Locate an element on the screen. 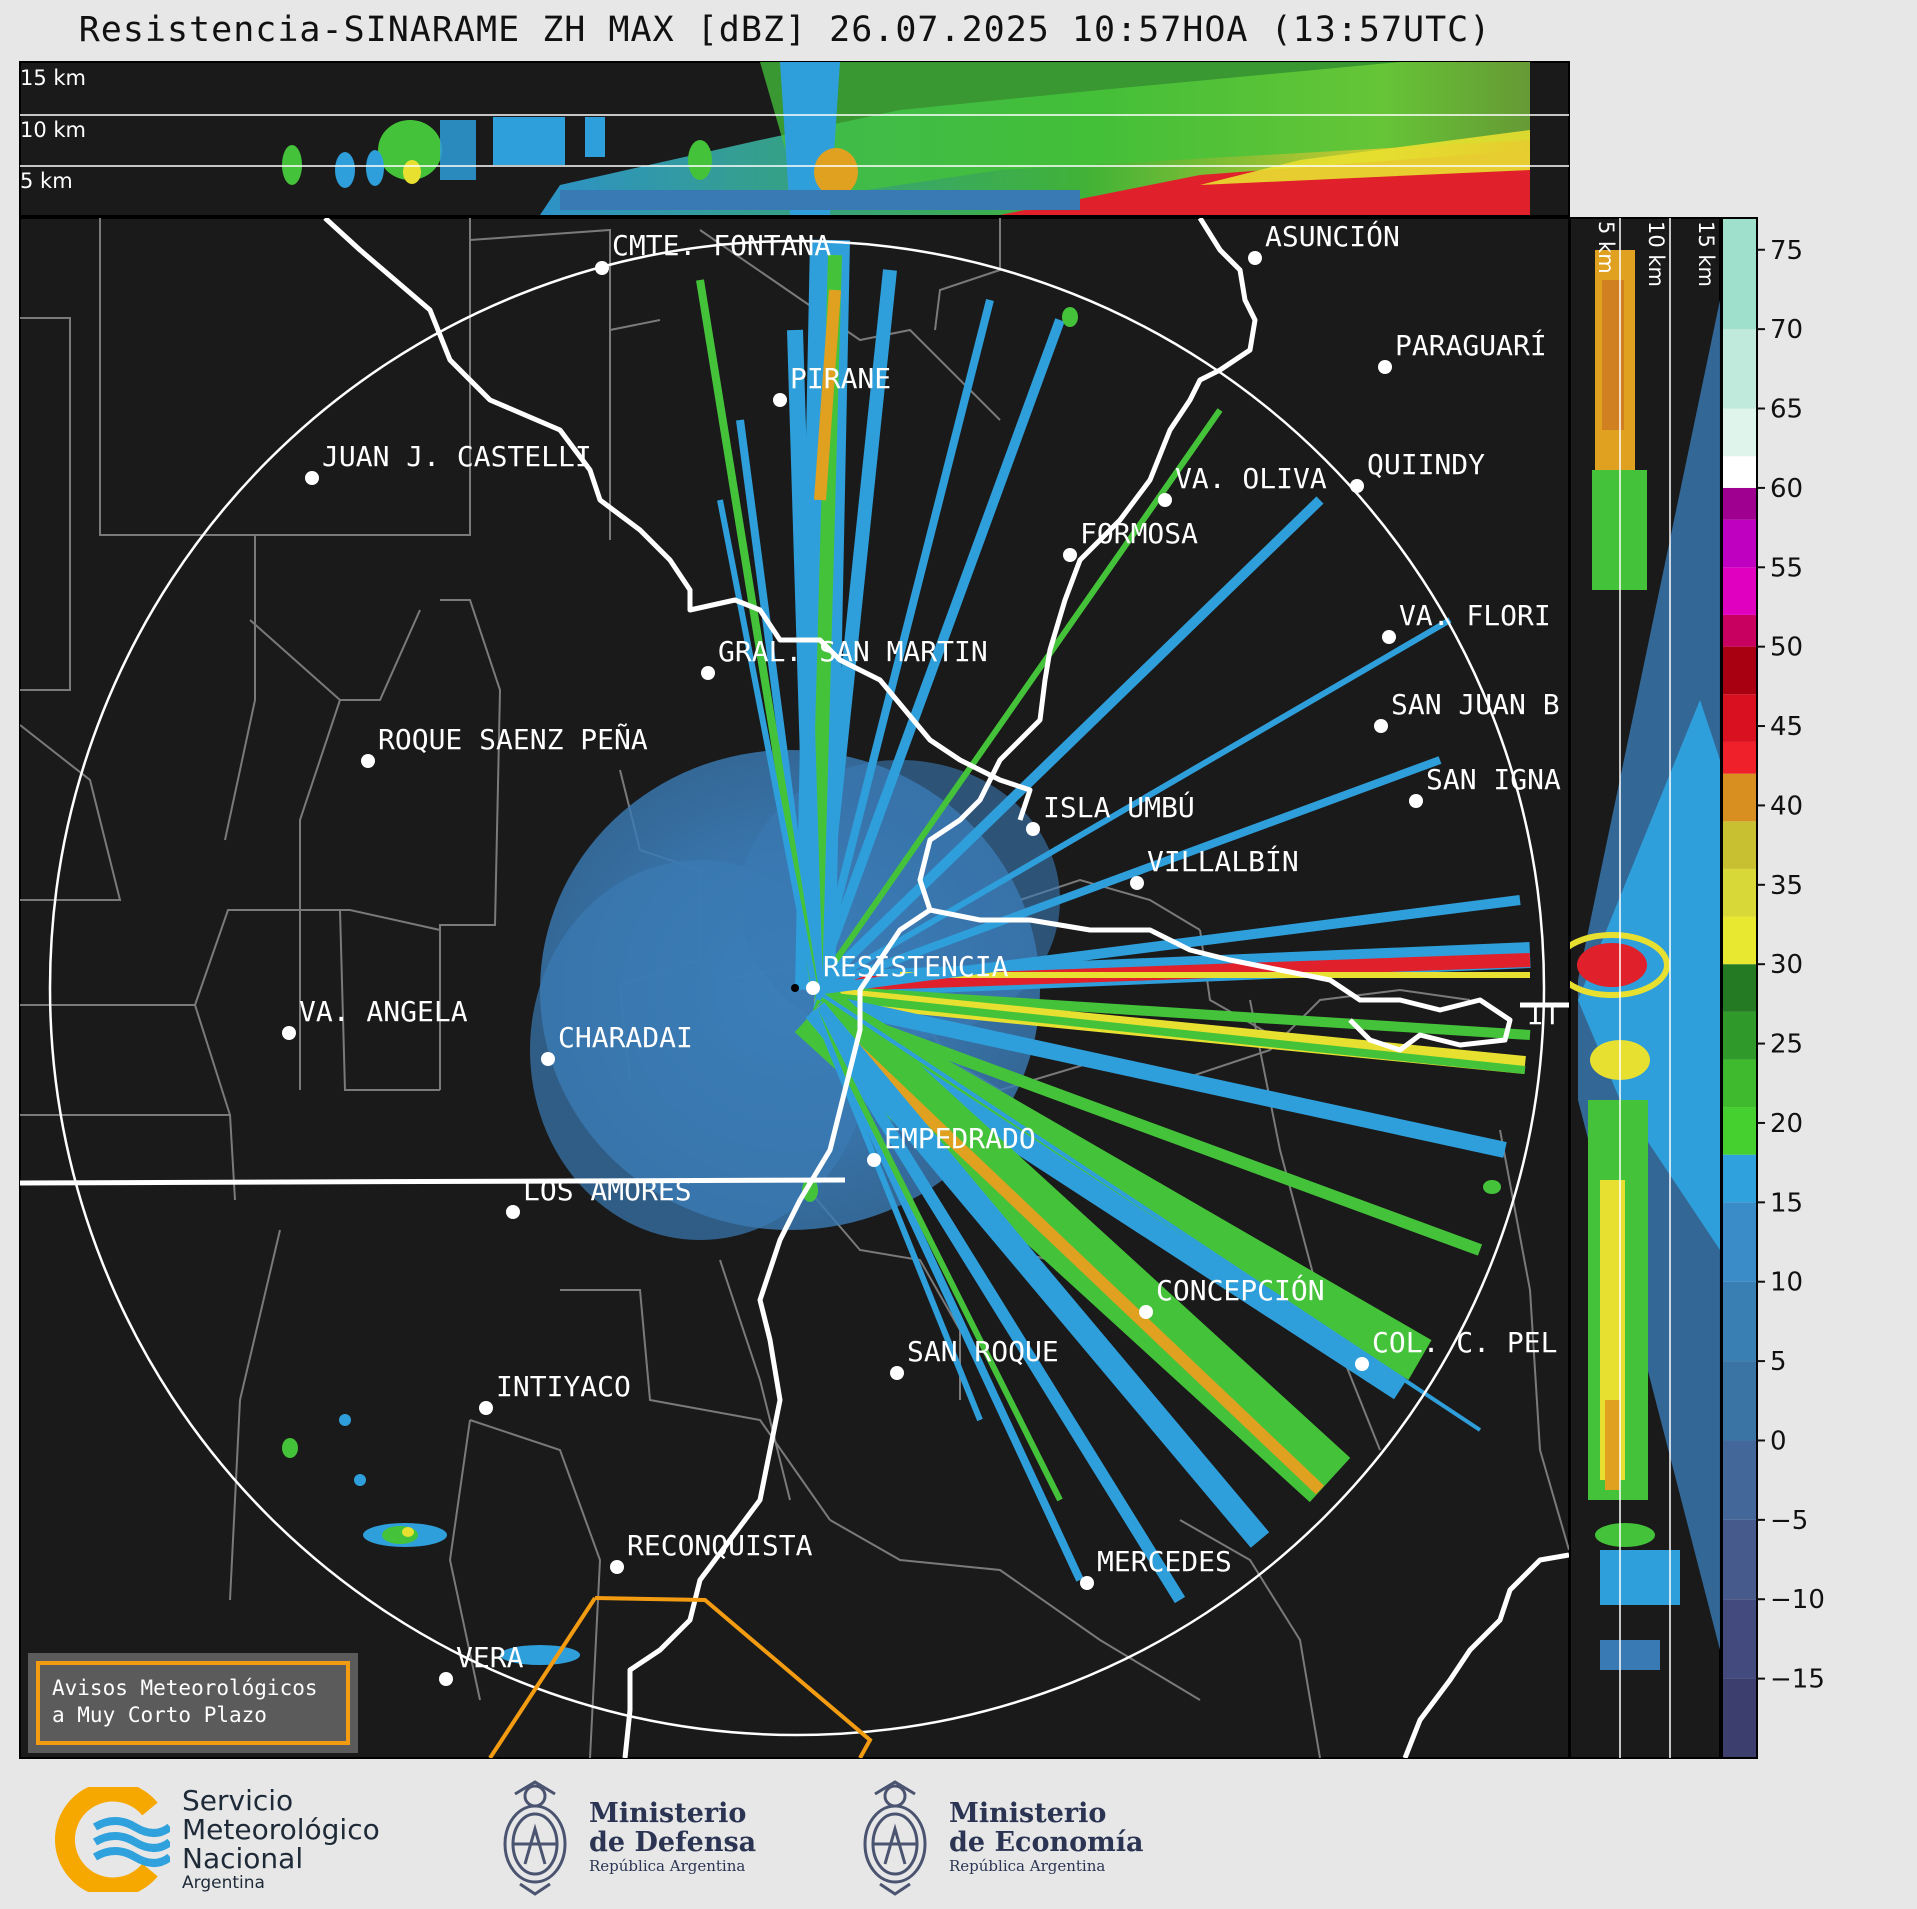 The width and height of the screenshot is (1917, 1909). colorbar-tick-label: 30 is located at coordinates (1786, 965).